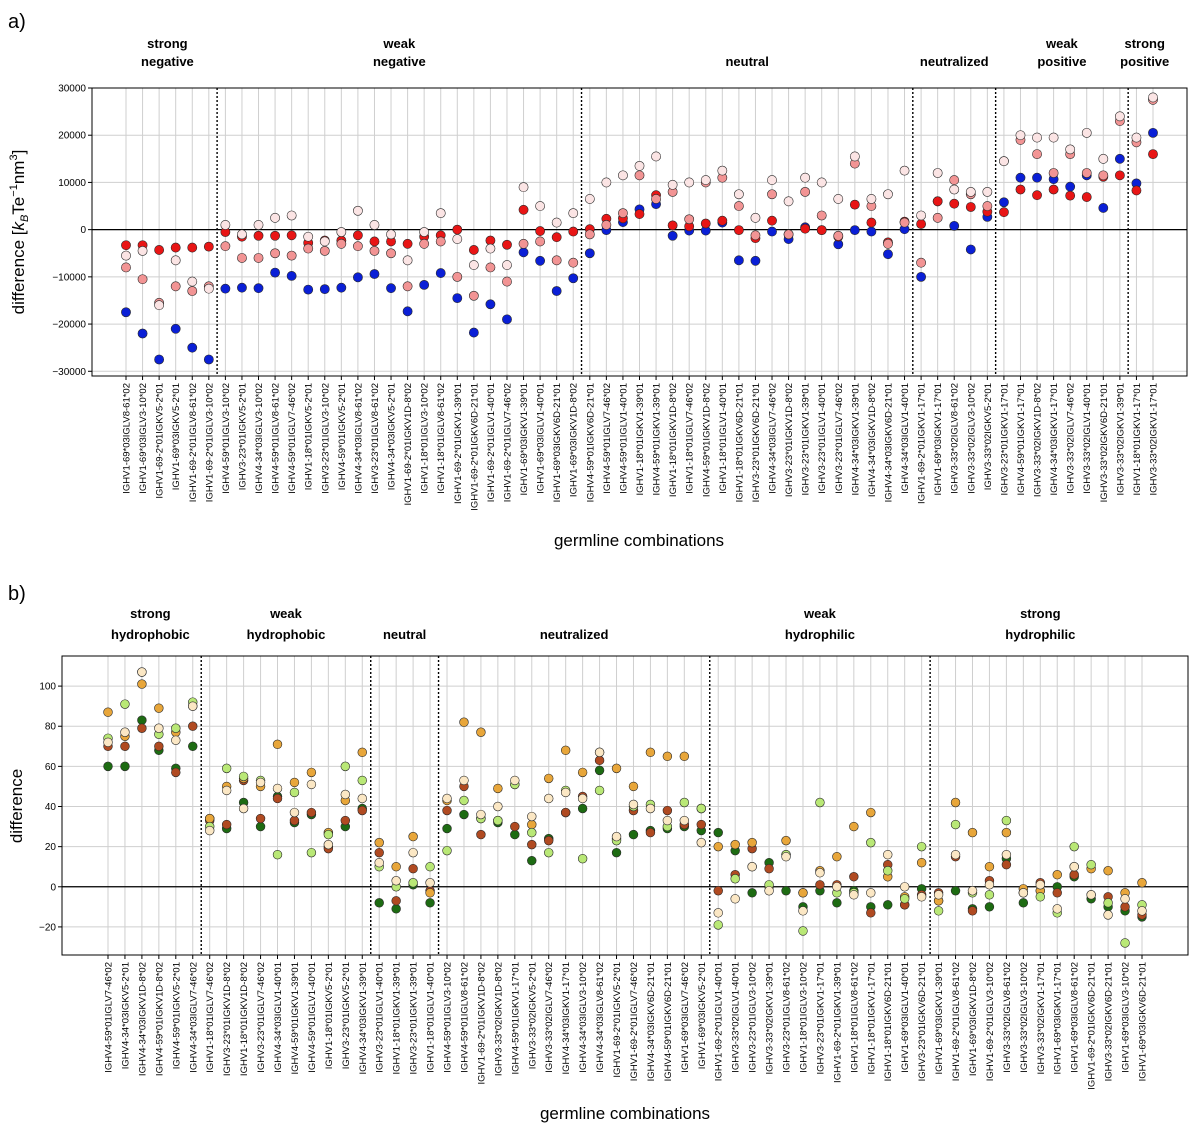 The height and width of the screenshot is (1134, 1200). I want to click on x-tick-label: IGHV3-33*02IGLV3-10*02, so click(971, 438).